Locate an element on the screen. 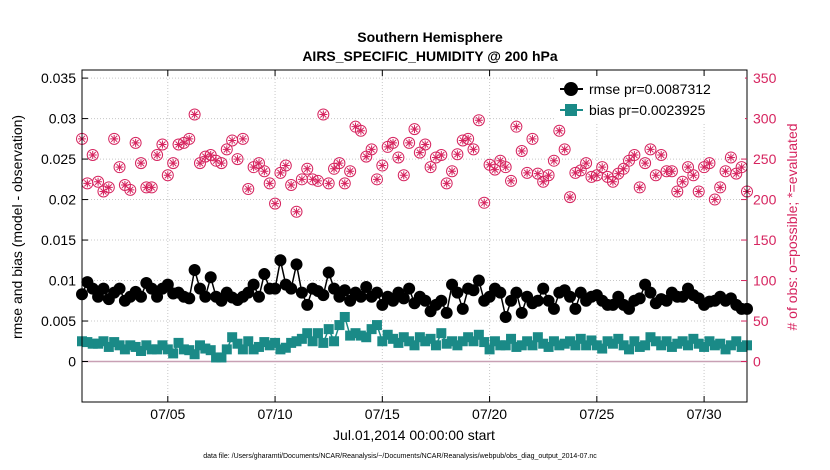 This screenshot has height=470, width=830. y-tick-label-right: 100 is located at coordinates (765, 281).